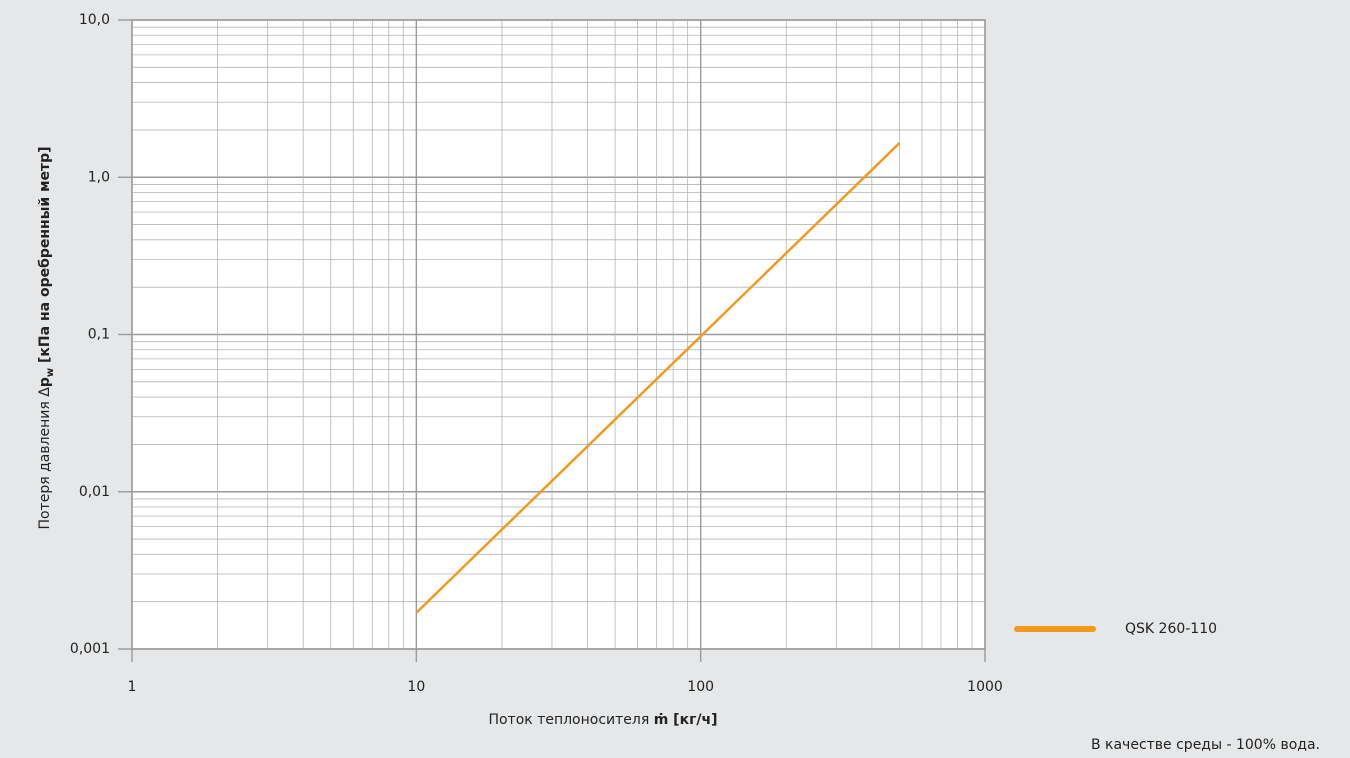 The width and height of the screenshot is (1350, 758). I want to click on footnote: В качестве среды - 100% вода., so click(1205, 745).